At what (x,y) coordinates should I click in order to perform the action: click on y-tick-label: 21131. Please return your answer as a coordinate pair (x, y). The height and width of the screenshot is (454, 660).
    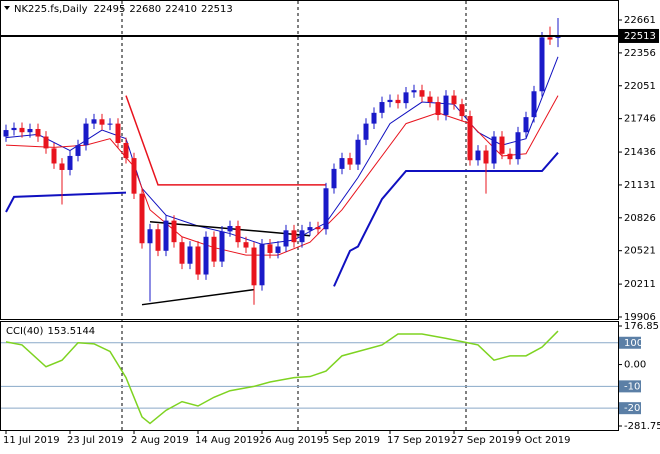
    Looking at the image, I should click on (640, 185).